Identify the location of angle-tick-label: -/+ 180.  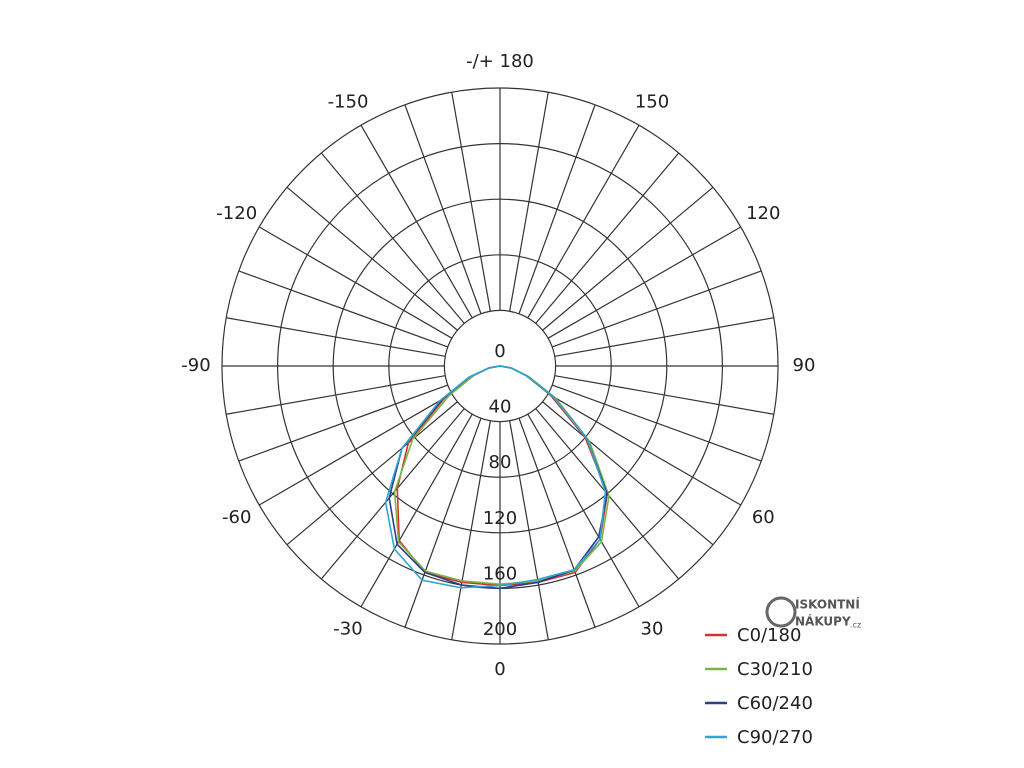
(500, 61).